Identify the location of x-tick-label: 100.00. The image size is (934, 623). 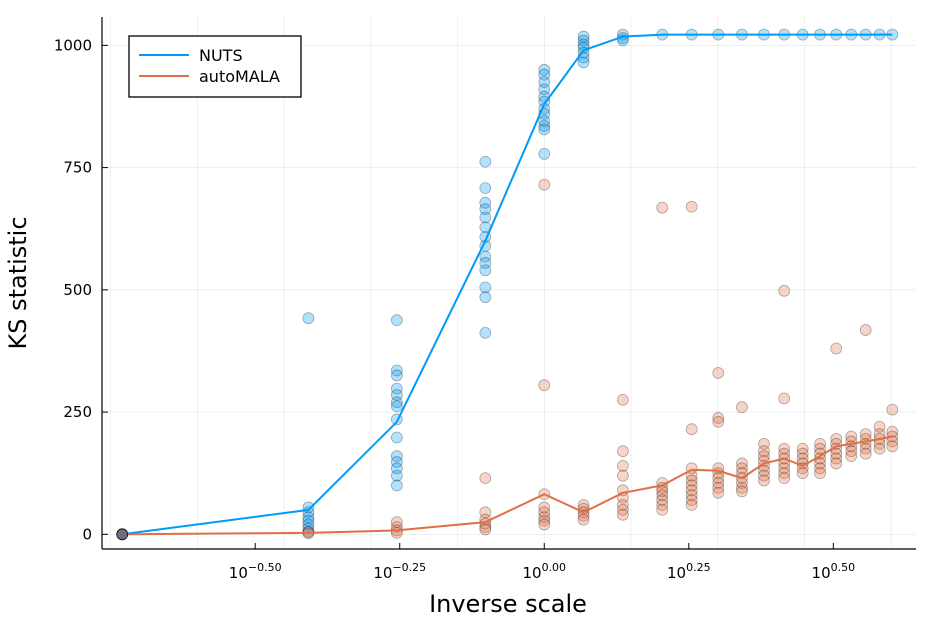
(544, 571).